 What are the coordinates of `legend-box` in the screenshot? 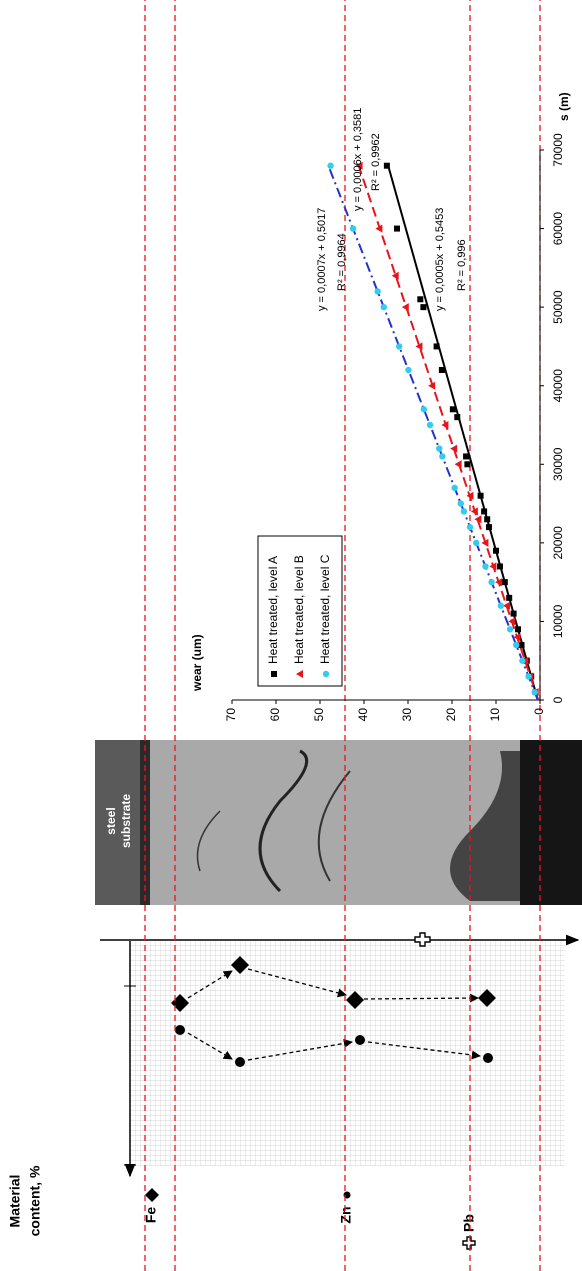 It's located at (300, 611).